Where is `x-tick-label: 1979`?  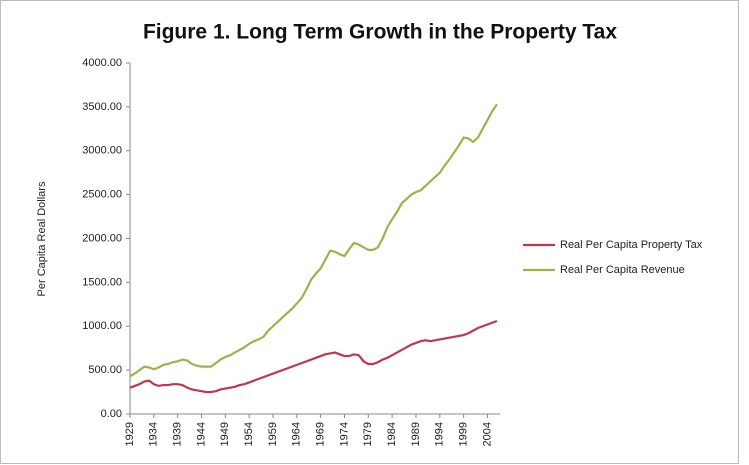 x-tick-label: 1979 is located at coordinates (368, 434).